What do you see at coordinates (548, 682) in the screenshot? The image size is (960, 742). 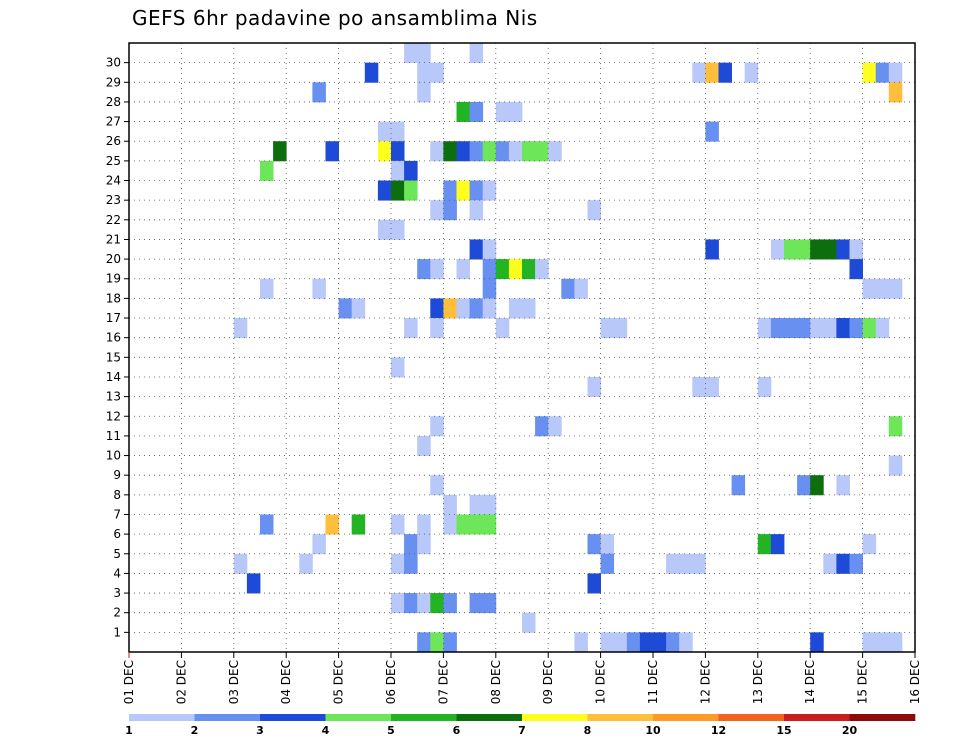 I see `x-tick-label: 09 DEC` at bounding box center [548, 682].